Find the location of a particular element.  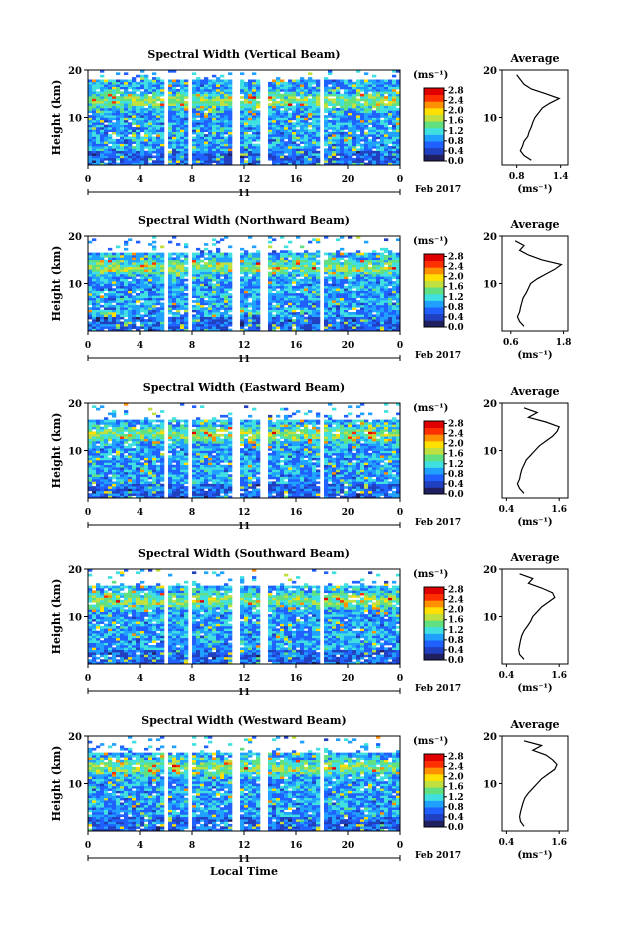

panel-title: Spectral Width (Eastward Beam) is located at coordinates (244, 387).